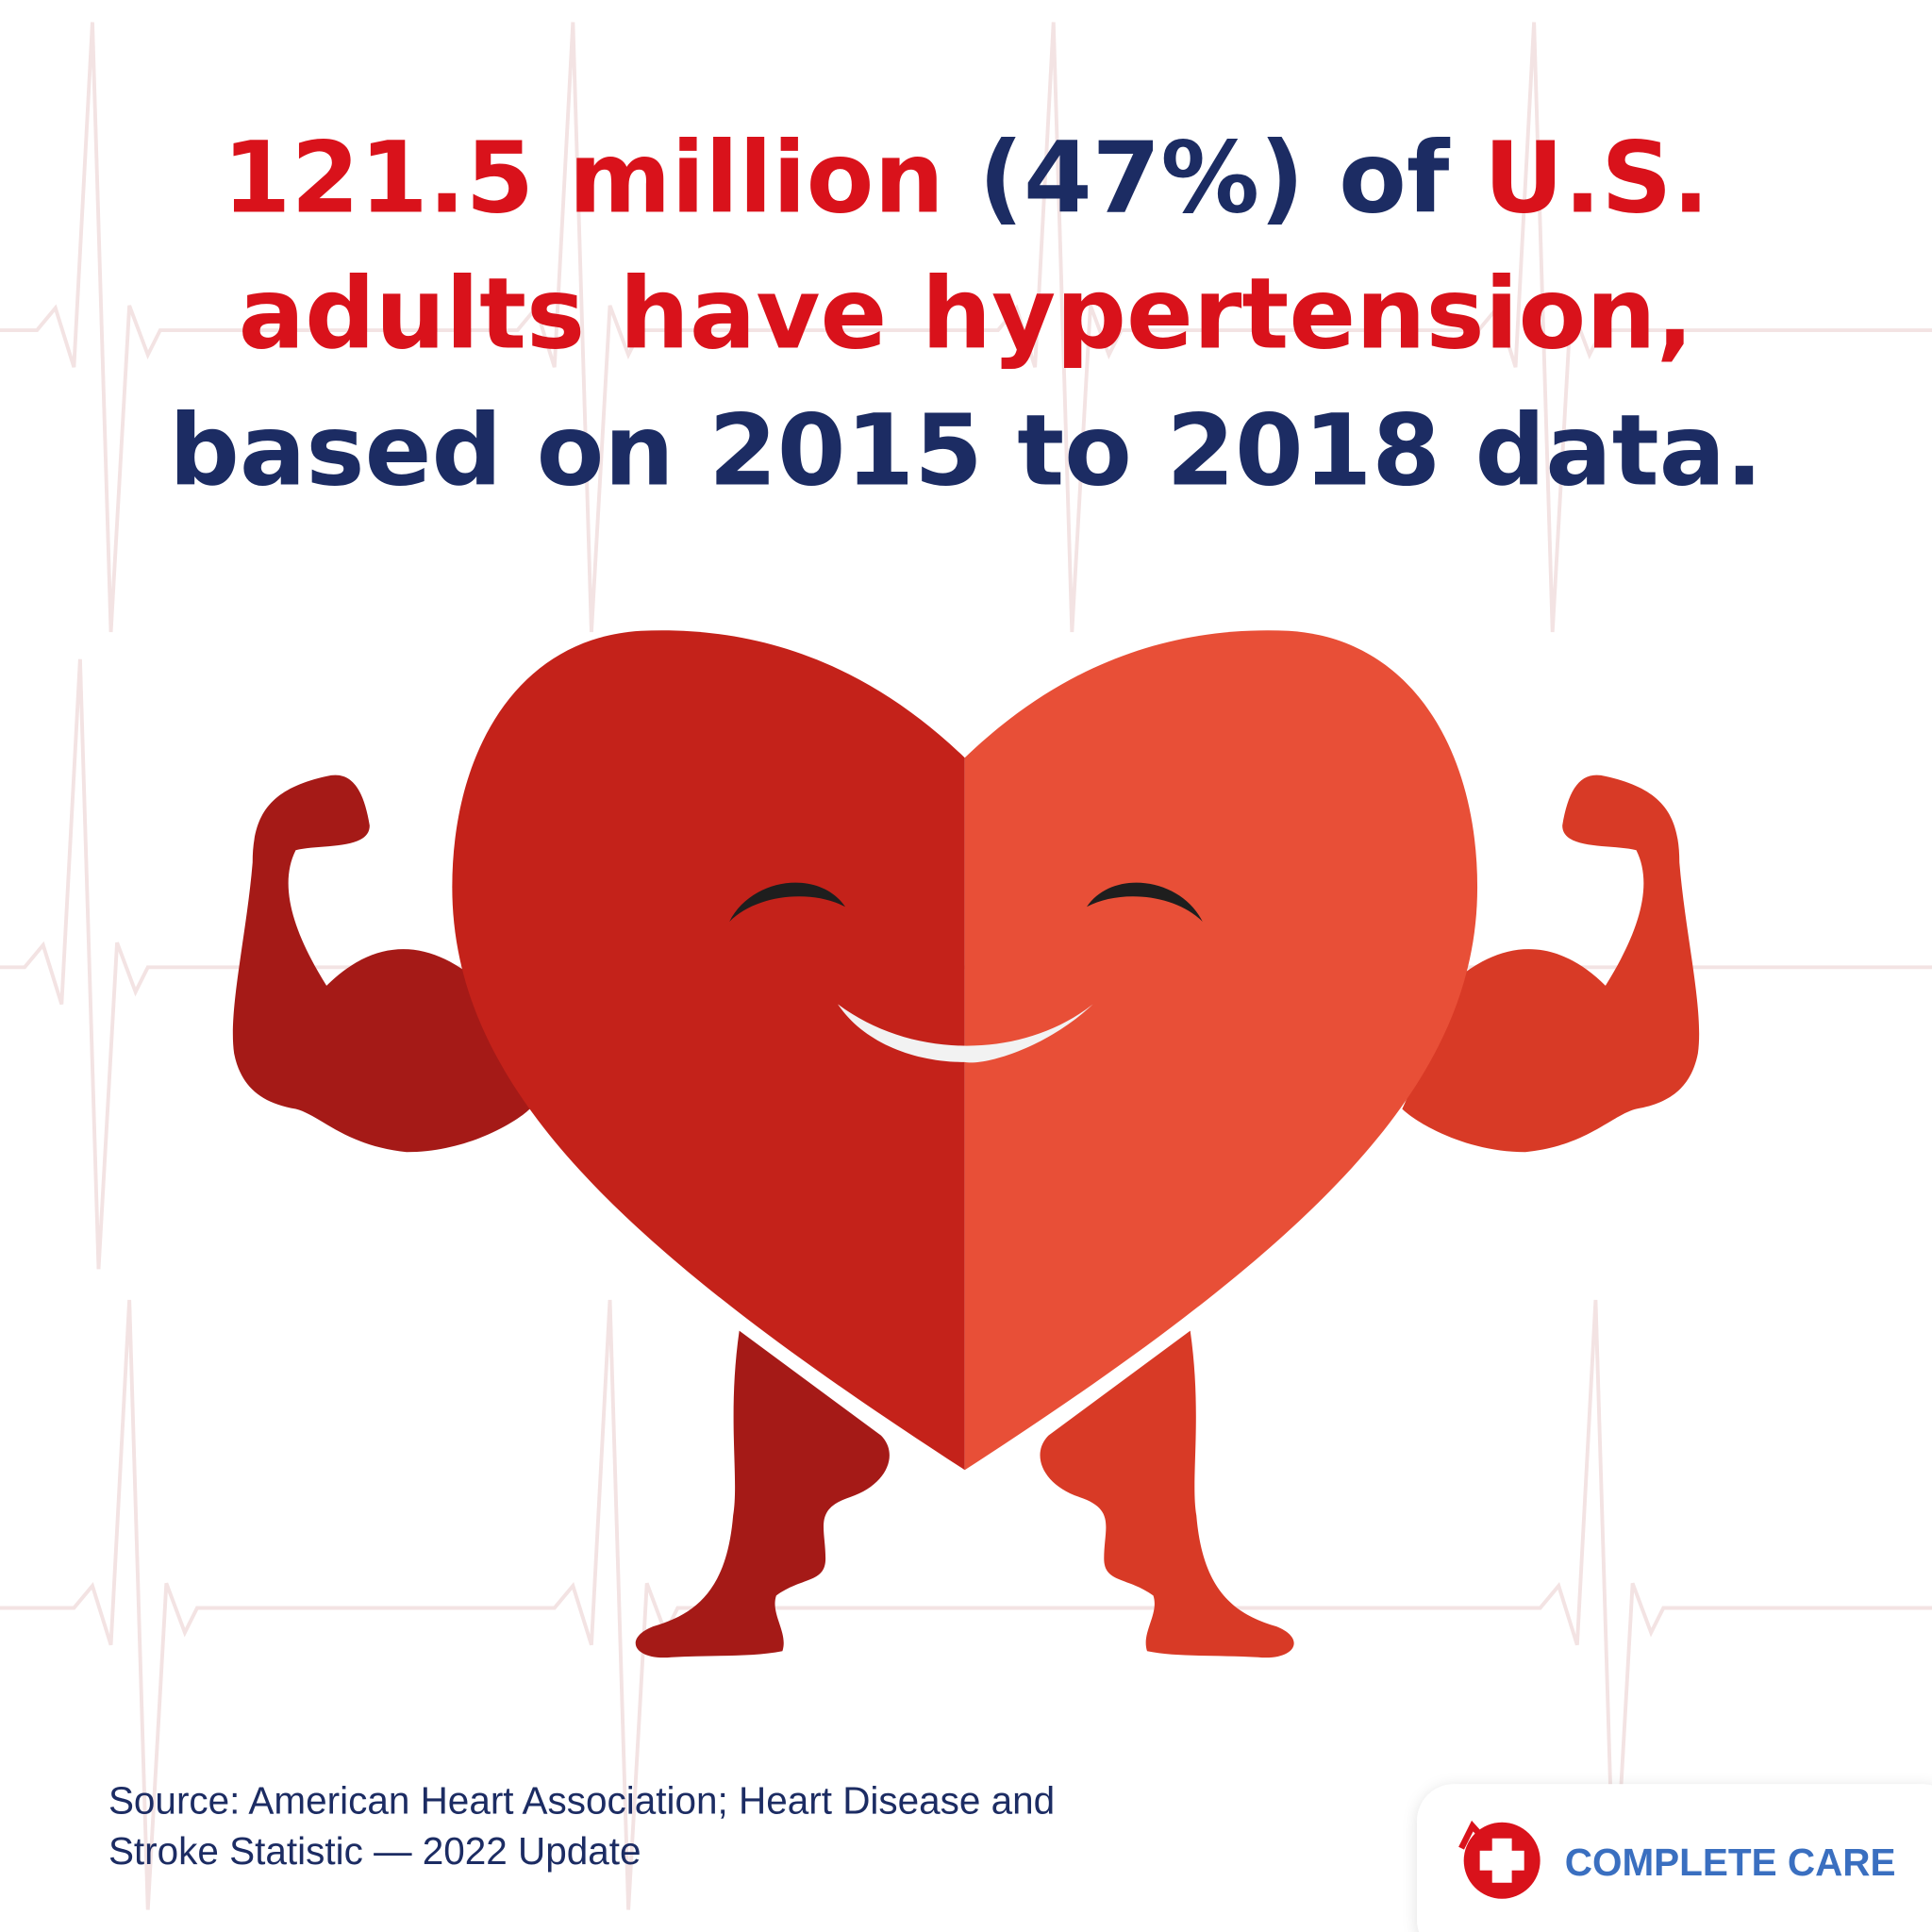 Image resolution: width=1932 pixels, height=1932 pixels. Describe the element at coordinates (1596, 179) in the screenshot. I see `headline-part: U.S.` at that location.